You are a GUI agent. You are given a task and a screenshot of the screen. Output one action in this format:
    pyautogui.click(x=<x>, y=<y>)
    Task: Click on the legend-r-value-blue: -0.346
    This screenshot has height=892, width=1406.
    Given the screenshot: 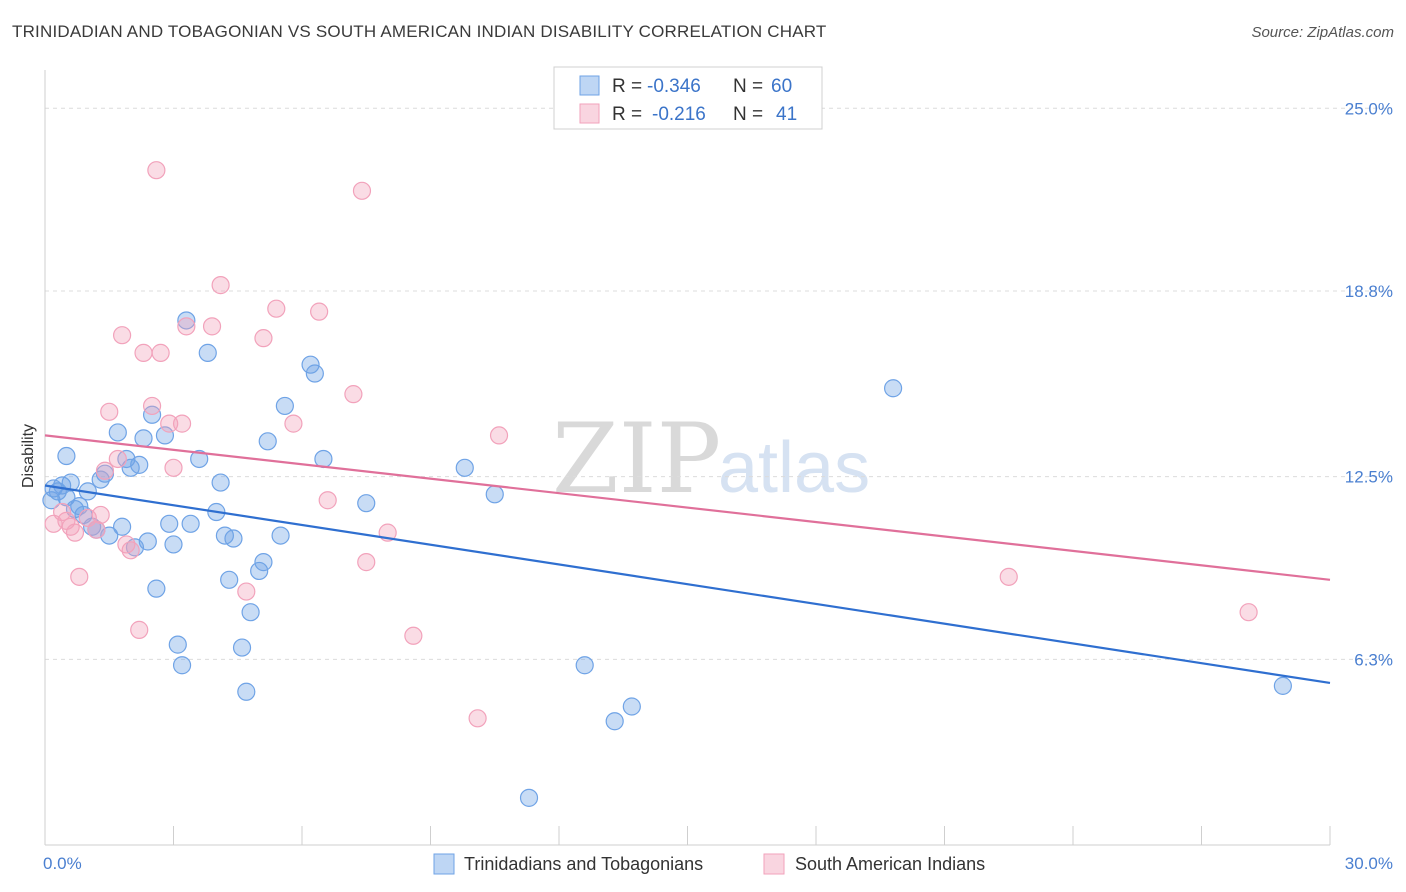 What is the action you would take?
    pyautogui.click(x=674, y=86)
    